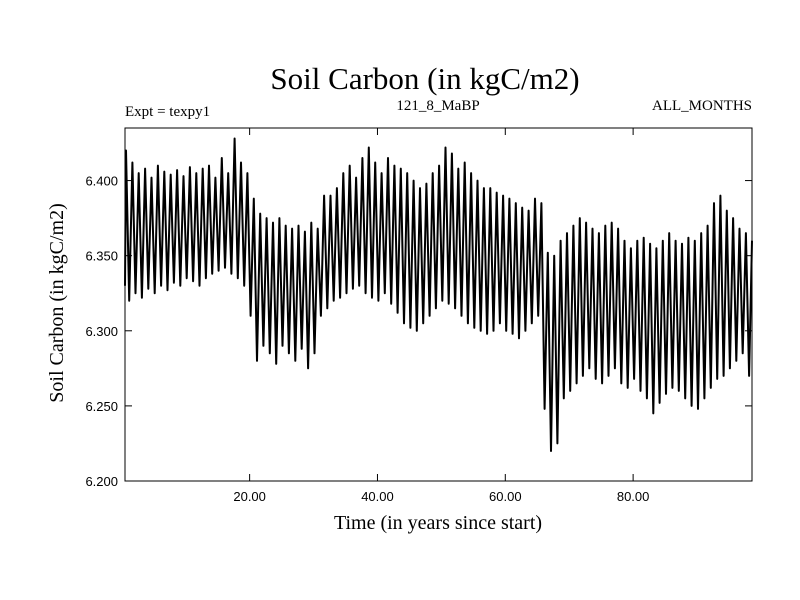 The width and height of the screenshot is (800, 600). What do you see at coordinates (702, 106) in the screenshot?
I see `subtitle-right: ALL_MONTHS` at bounding box center [702, 106].